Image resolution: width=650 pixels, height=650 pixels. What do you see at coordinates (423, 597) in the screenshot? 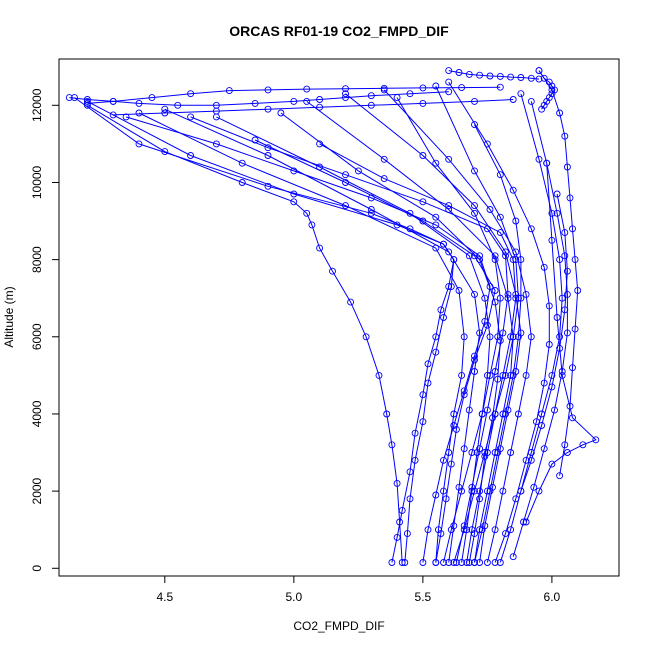
I see `x-tick-label: 5.5` at bounding box center [423, 597].